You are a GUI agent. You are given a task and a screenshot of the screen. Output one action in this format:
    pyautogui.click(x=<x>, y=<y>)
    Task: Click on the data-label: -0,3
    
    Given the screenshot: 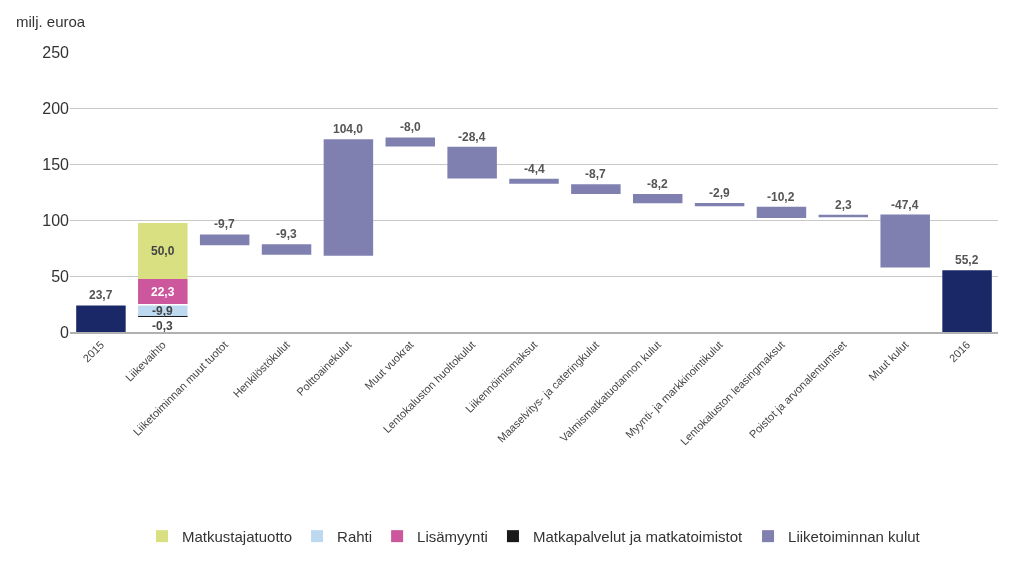 What is the action you would take?
    pyautogui.click(x=162, y=326)
    